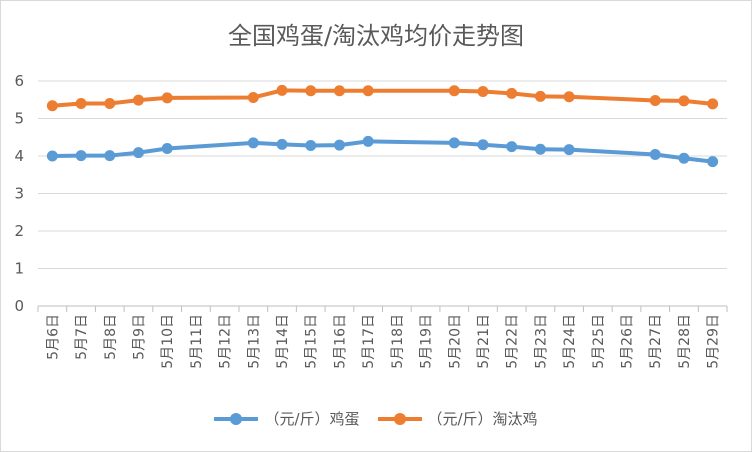 The width and height of the screenshot is (752, 452). What do you see at coordinates (19, 269) in the screenshot?
I see `y-tick-label: 1` at bounding box center [19, 269].